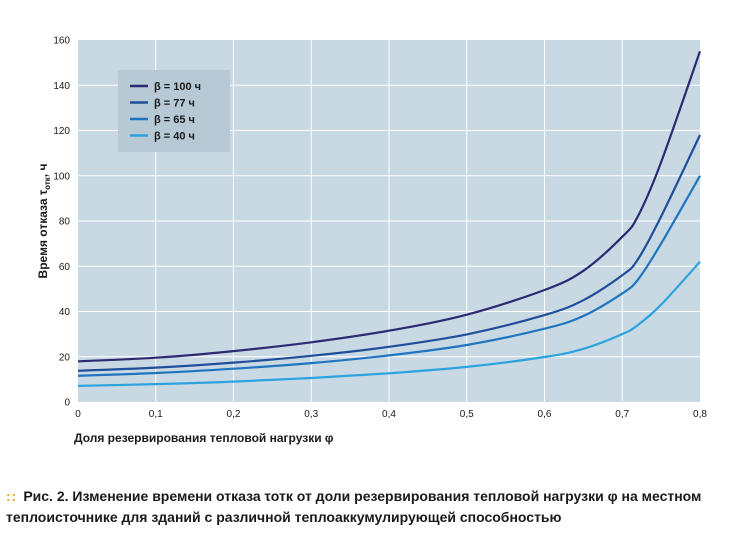 This screenshot has height=537, width=746. What do you see at coordinates (700, 414) in the screenshot?
I see `x-tick-label: 0,8` at bounding box center [700, 414].